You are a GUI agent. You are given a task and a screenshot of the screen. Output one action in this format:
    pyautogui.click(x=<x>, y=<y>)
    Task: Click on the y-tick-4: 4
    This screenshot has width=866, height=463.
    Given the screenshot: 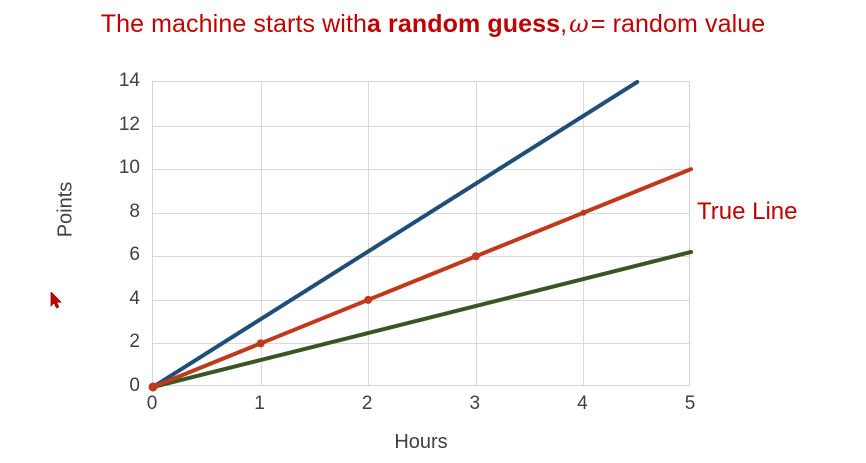 What is the action you would take?
    pyautogui.click(x=134, y=298)
    